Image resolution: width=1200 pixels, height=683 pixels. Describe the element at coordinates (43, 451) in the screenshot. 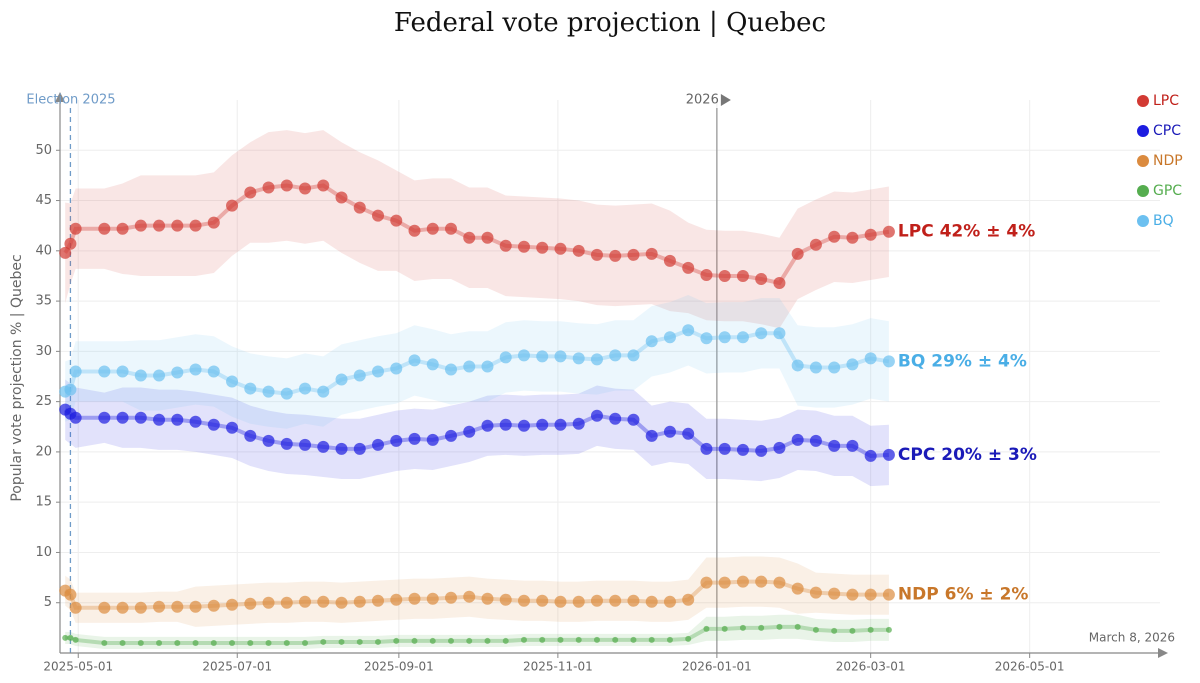

I see `y-tick-label: 20` at that location.